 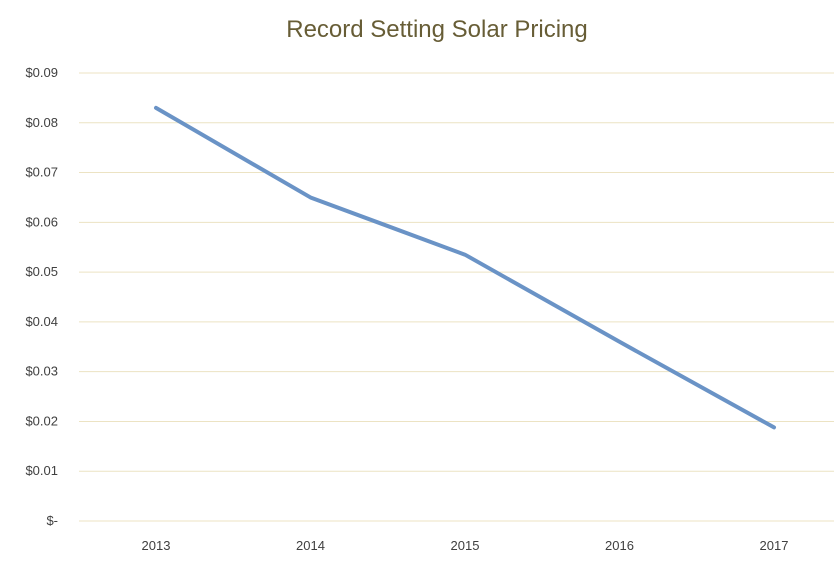 I want to click on chart-title: Record Setting Solar Pricing, so click(x=437, y=29).